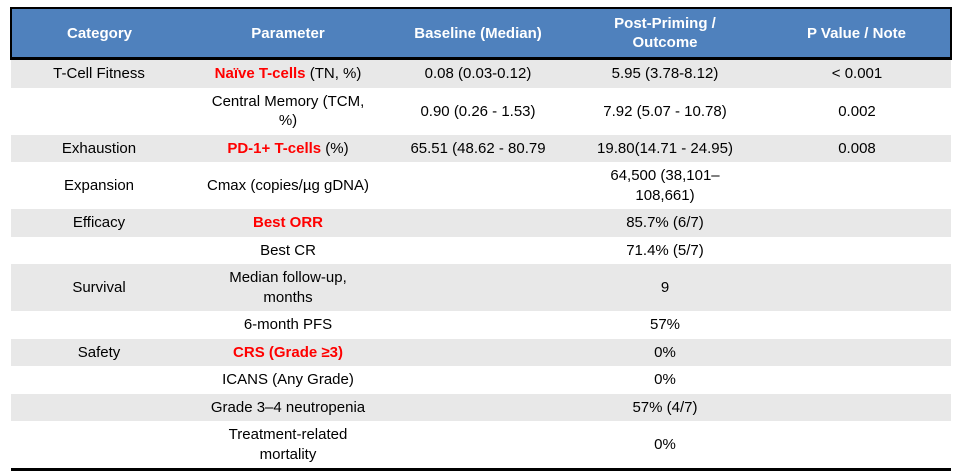  Describe the element at coordinates (665, 407) in the screenshot. I see `post-priming-cell: 57% (4/7)` at that location.